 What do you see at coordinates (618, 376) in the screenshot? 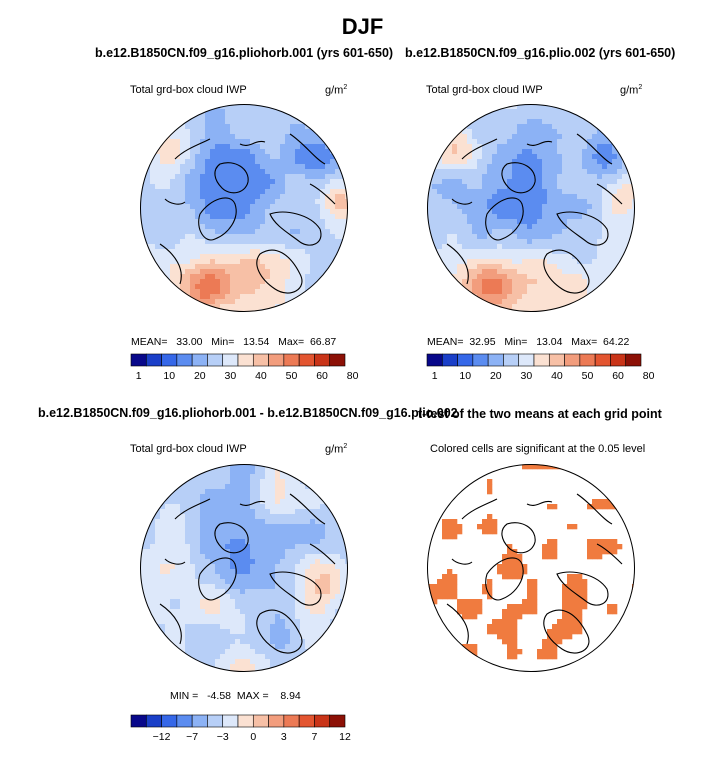
I see `colorbar-tick-label: 60` at bounding box center [618, 376].